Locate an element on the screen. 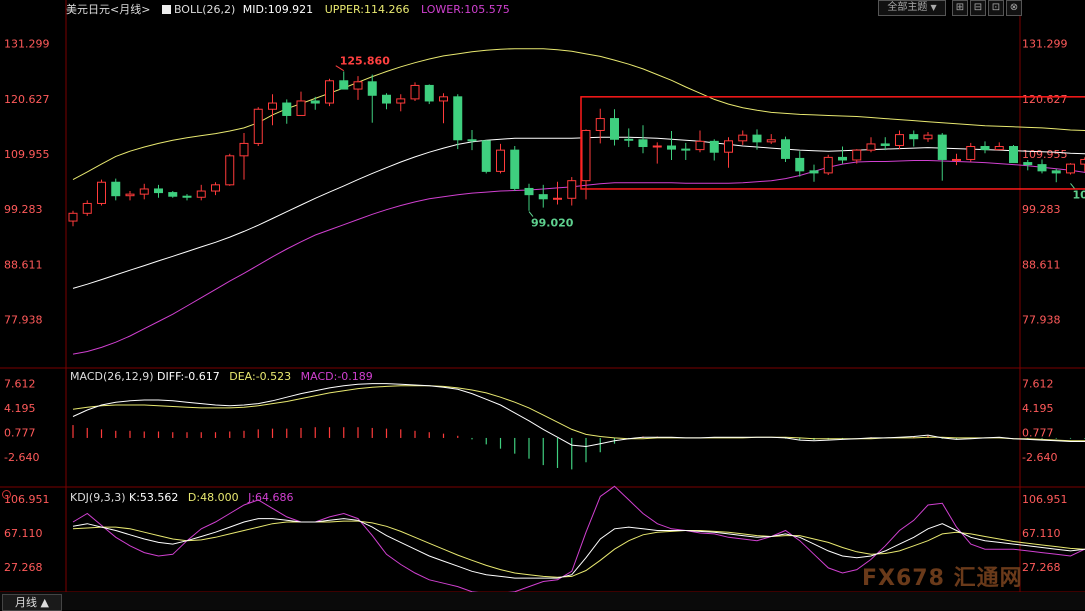  period-label: <月线> is located at coordinates (130, 9).